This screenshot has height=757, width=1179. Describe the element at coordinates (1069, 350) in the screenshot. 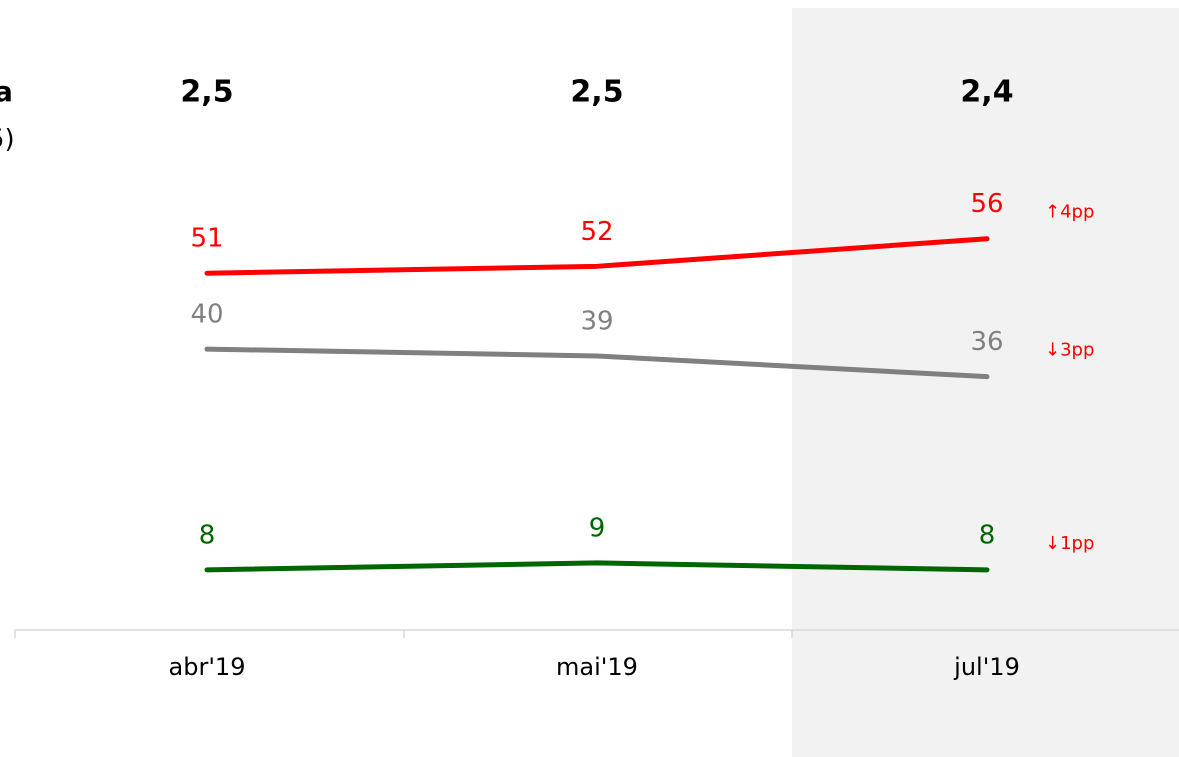

I see `change-label: ↓3pp` at that location.